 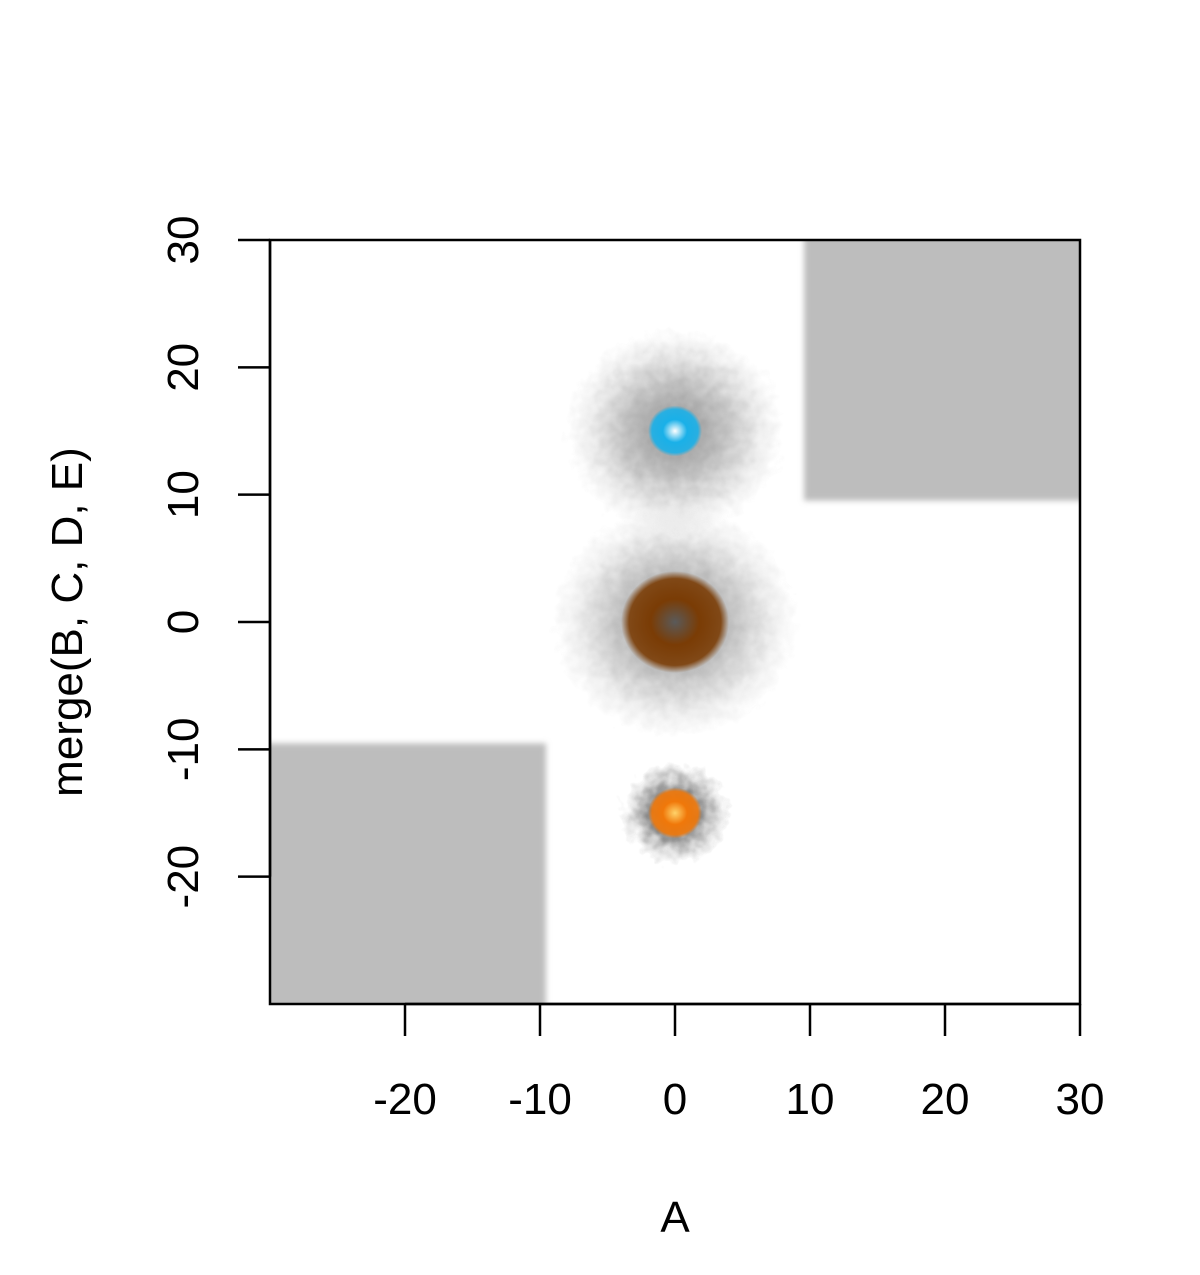 What do you see at coordinates (67, 622) in the screenshot?
I see `y-axis-title: merge(B, C, D, E)` at bounding box center [67, 622].